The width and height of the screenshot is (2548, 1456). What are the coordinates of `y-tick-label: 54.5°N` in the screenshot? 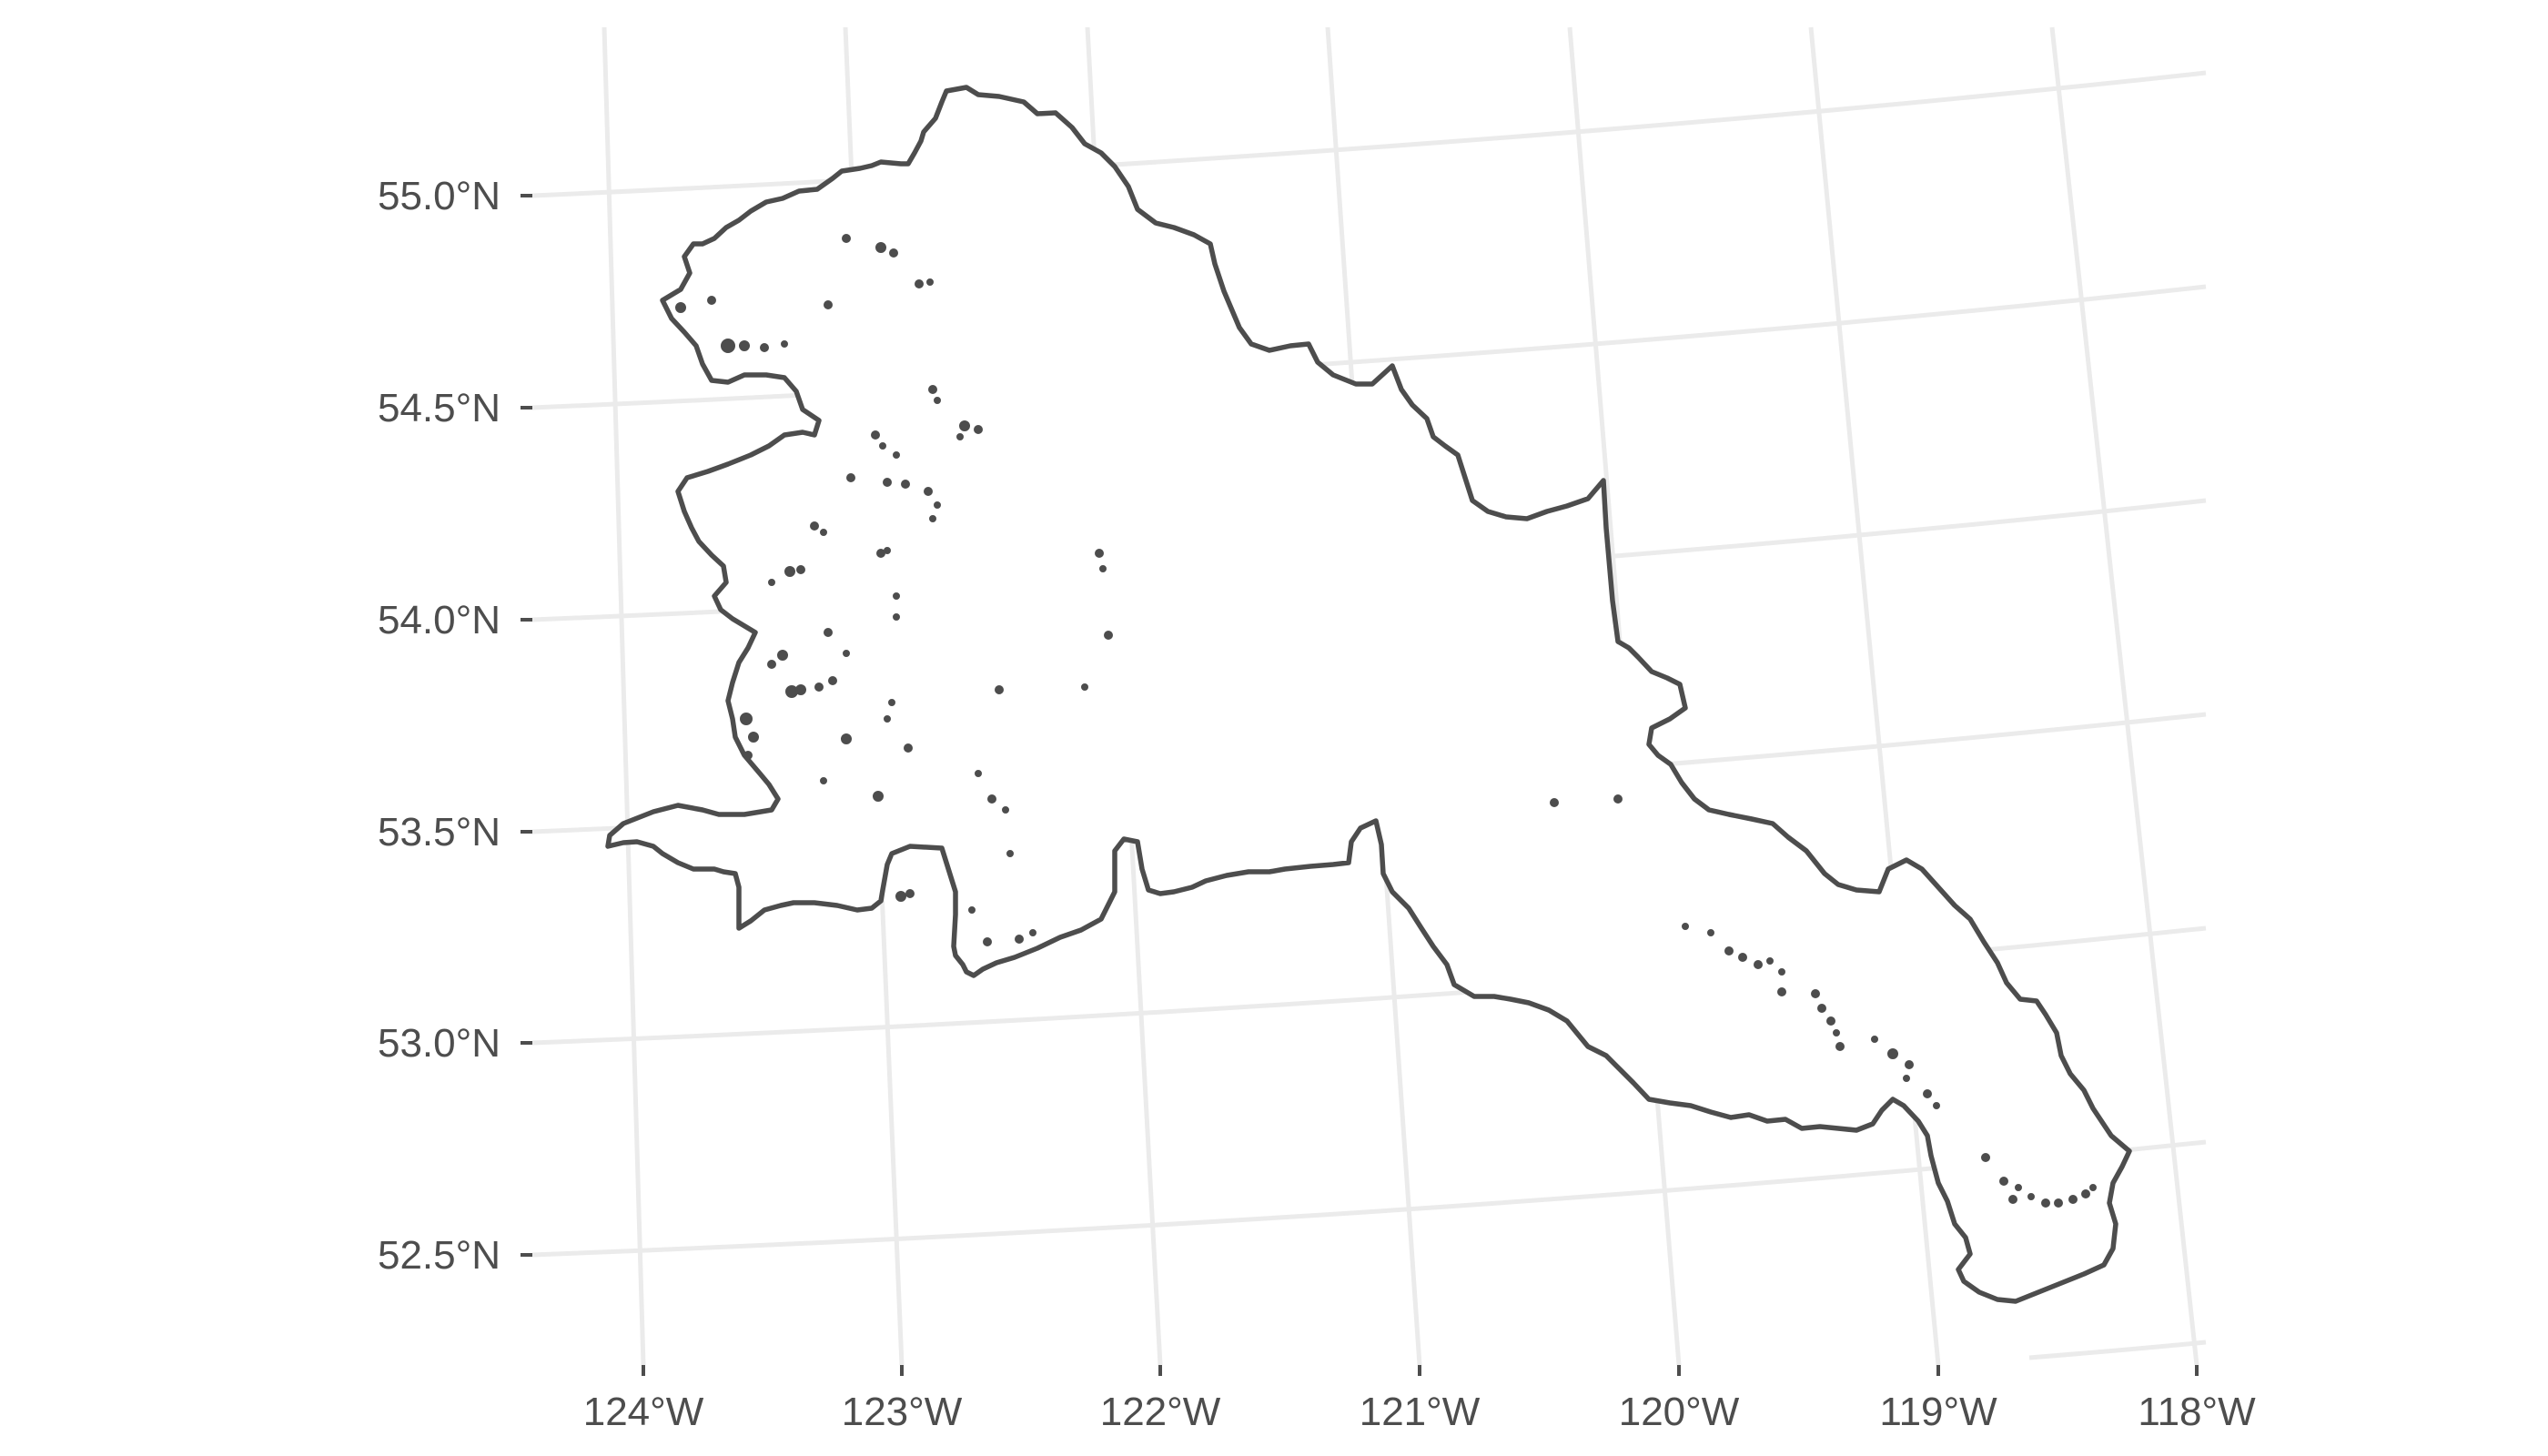 It's located at (439, 408).